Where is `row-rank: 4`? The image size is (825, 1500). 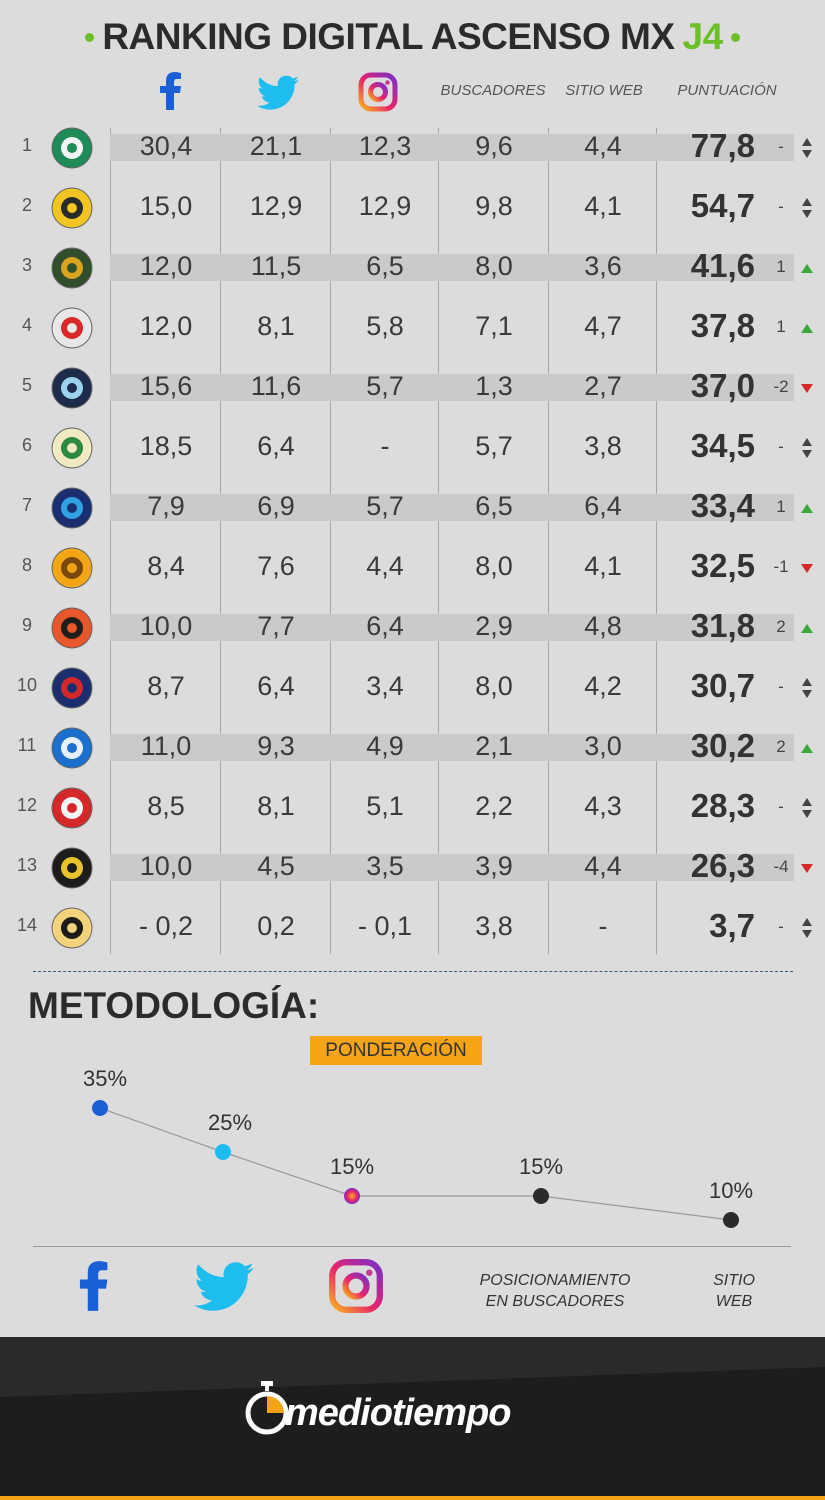
row-rank: 4 is located at coordinates (26, 325).